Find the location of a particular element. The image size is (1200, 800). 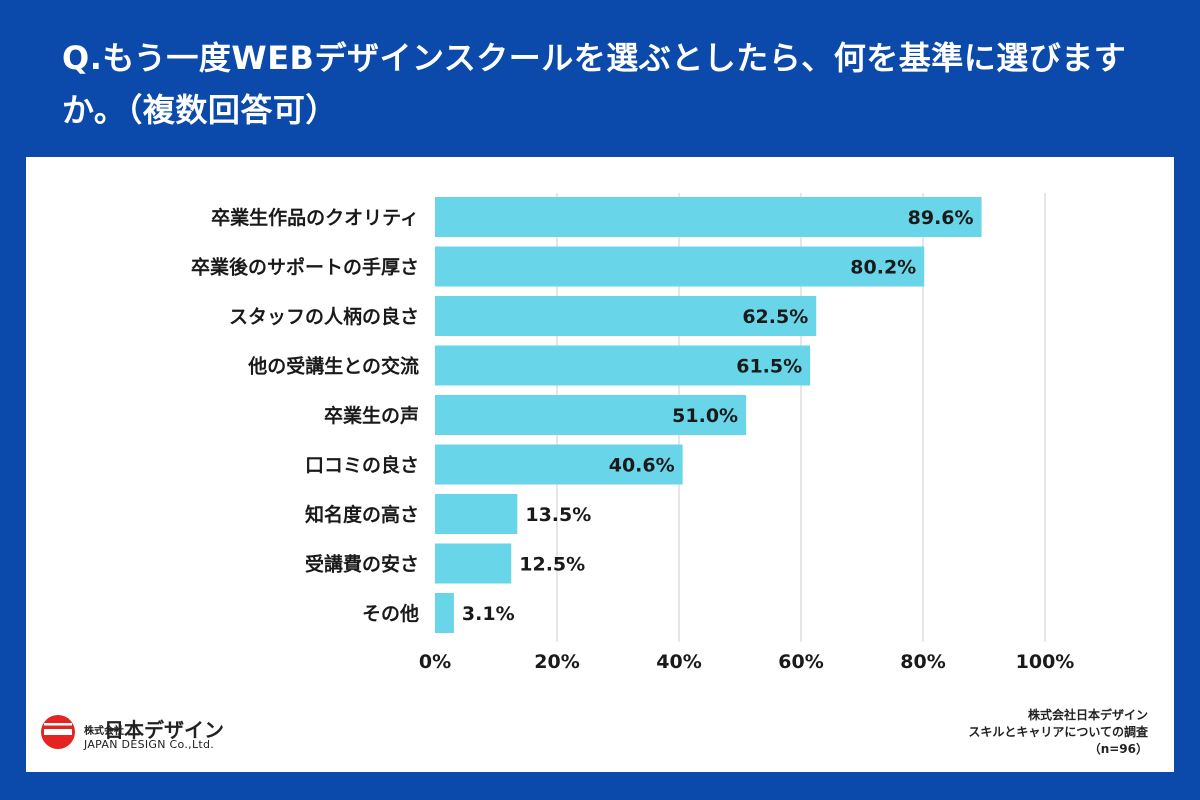

source-line-3: （n=96） is located at coordinates (1118, 749).